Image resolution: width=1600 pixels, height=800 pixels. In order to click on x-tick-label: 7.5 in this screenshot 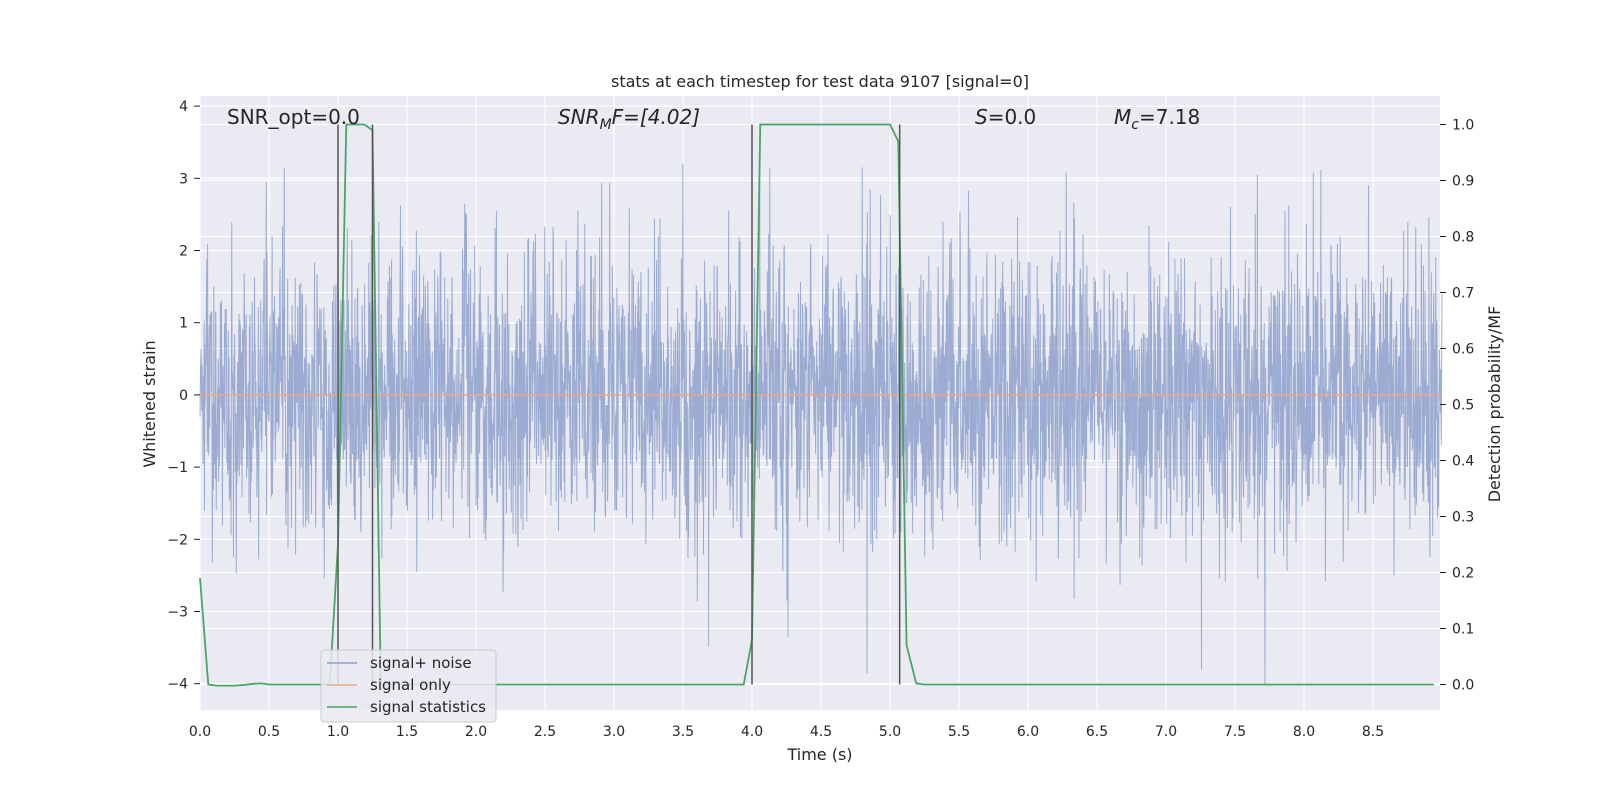, I will do `click(1235, 732)`.